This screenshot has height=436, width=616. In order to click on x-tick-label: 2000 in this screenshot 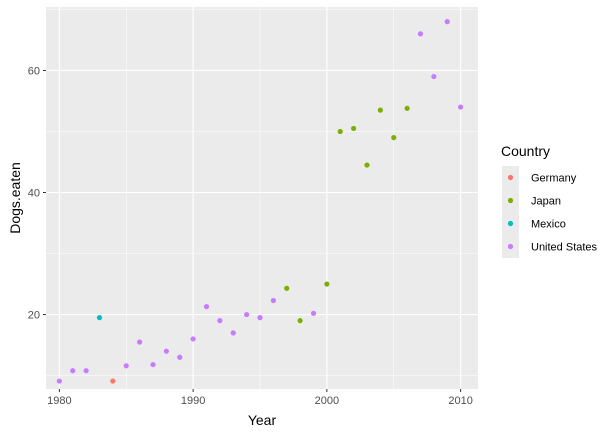, I will do `click(327, 401)`.